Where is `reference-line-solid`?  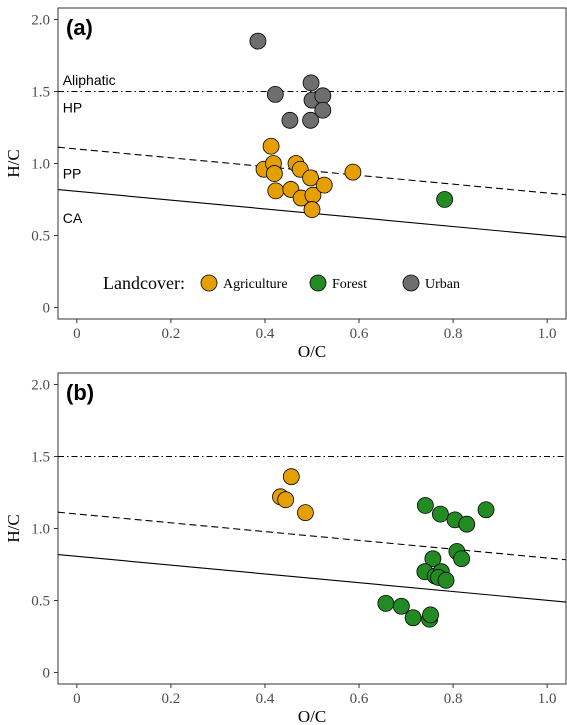
reference-line-solid is located at coordinates (312, 578).